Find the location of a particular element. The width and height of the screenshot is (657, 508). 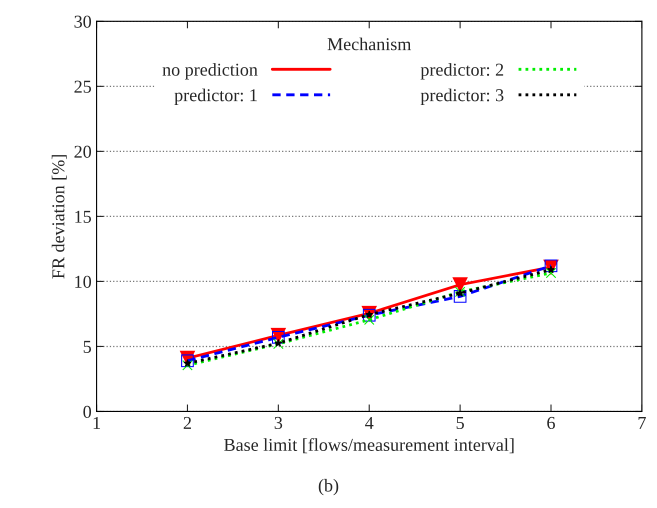

x-tick-label: 3 is located at coordinates (278, 423).